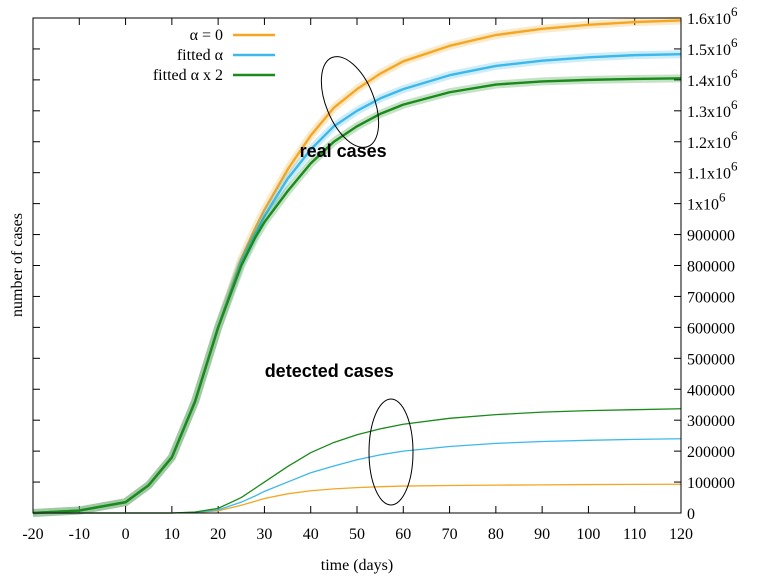 The height and width of the screenshot is (580, 765). Describe the element at coordinates (311, 534) in the screenshot. I see `x-tick-label: 40` at that location.